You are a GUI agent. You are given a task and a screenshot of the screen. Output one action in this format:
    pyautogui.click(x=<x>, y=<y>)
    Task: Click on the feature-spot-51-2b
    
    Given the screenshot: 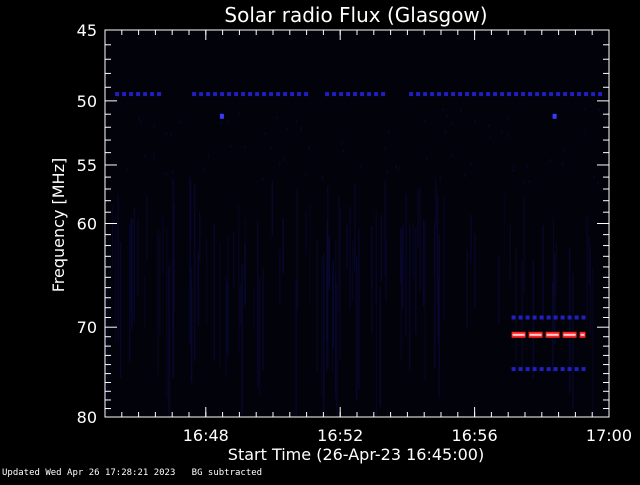 What is the action you would take?
    pyautogui.click(x=554, y=116)
    